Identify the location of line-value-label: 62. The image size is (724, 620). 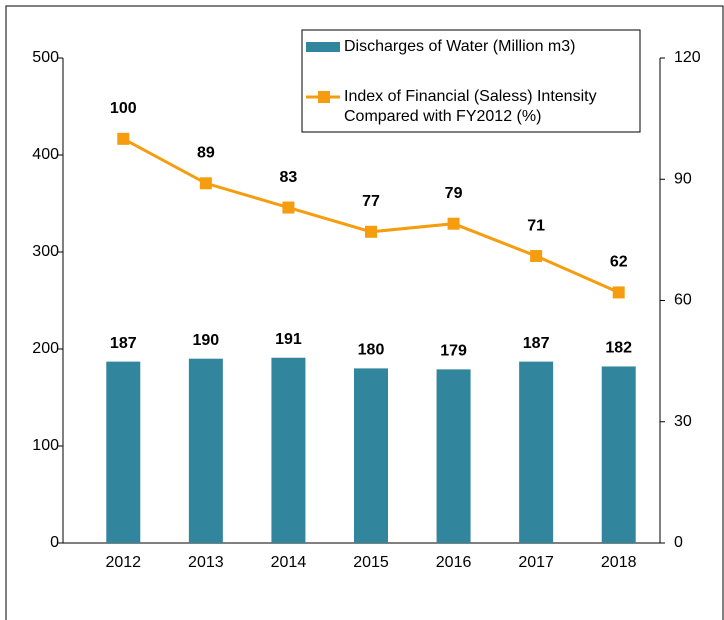
(619, 262).